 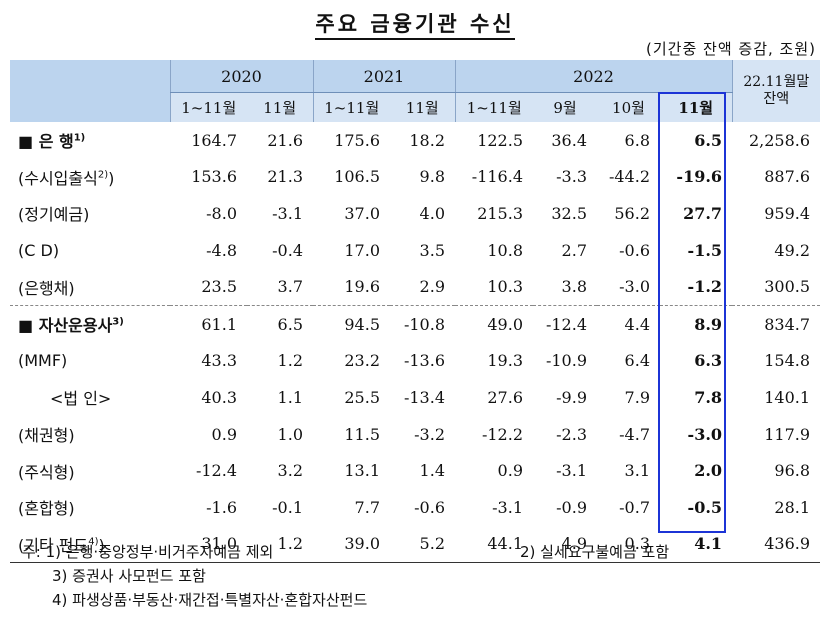 I want to click on value-cell: 6.4, so click(x=637, y=361).